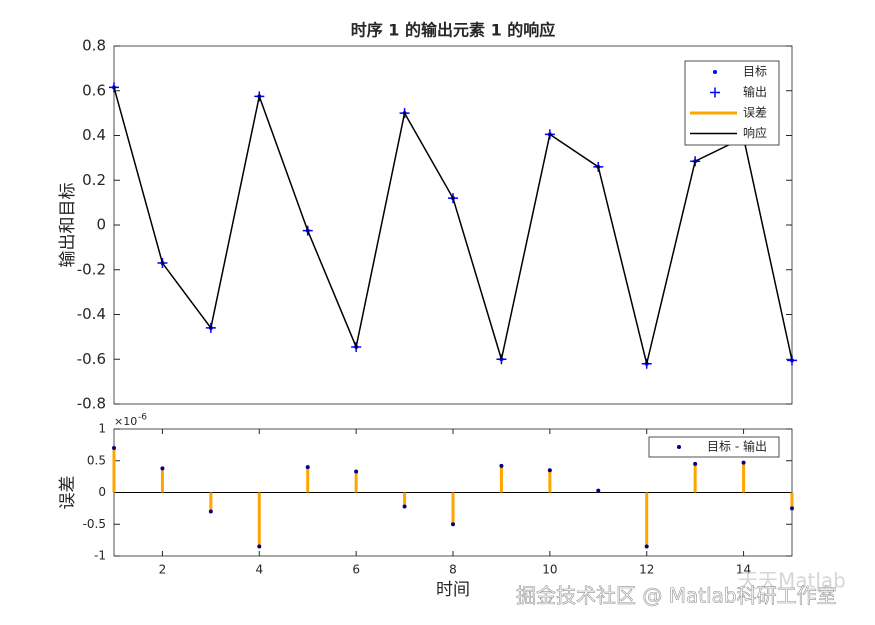 The width and height of the screenshot is (875, 625). I want to click on y-tick-label: -0.4, so click(91, 314).